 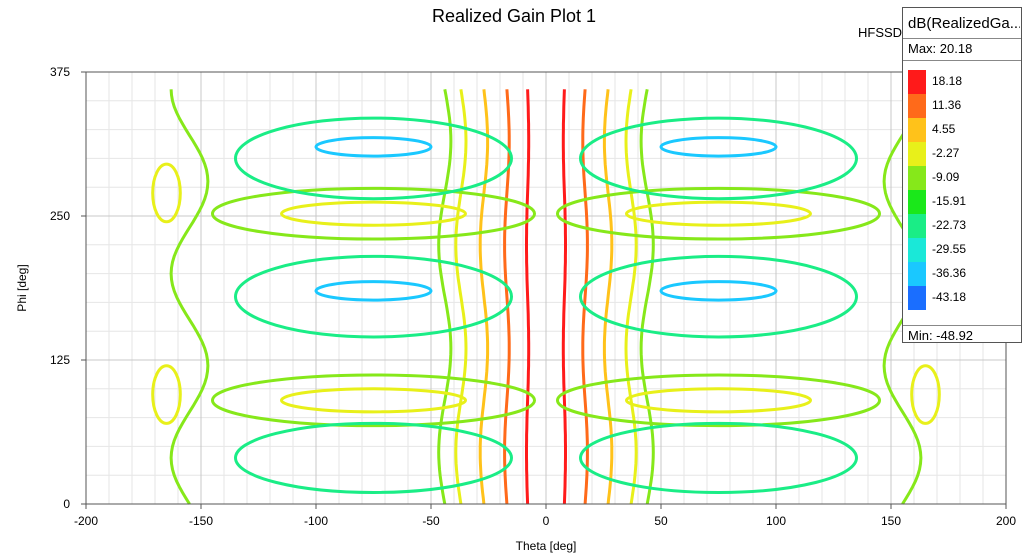 I want to click on legend-entry: -22.73, so click(x=963, y=226).